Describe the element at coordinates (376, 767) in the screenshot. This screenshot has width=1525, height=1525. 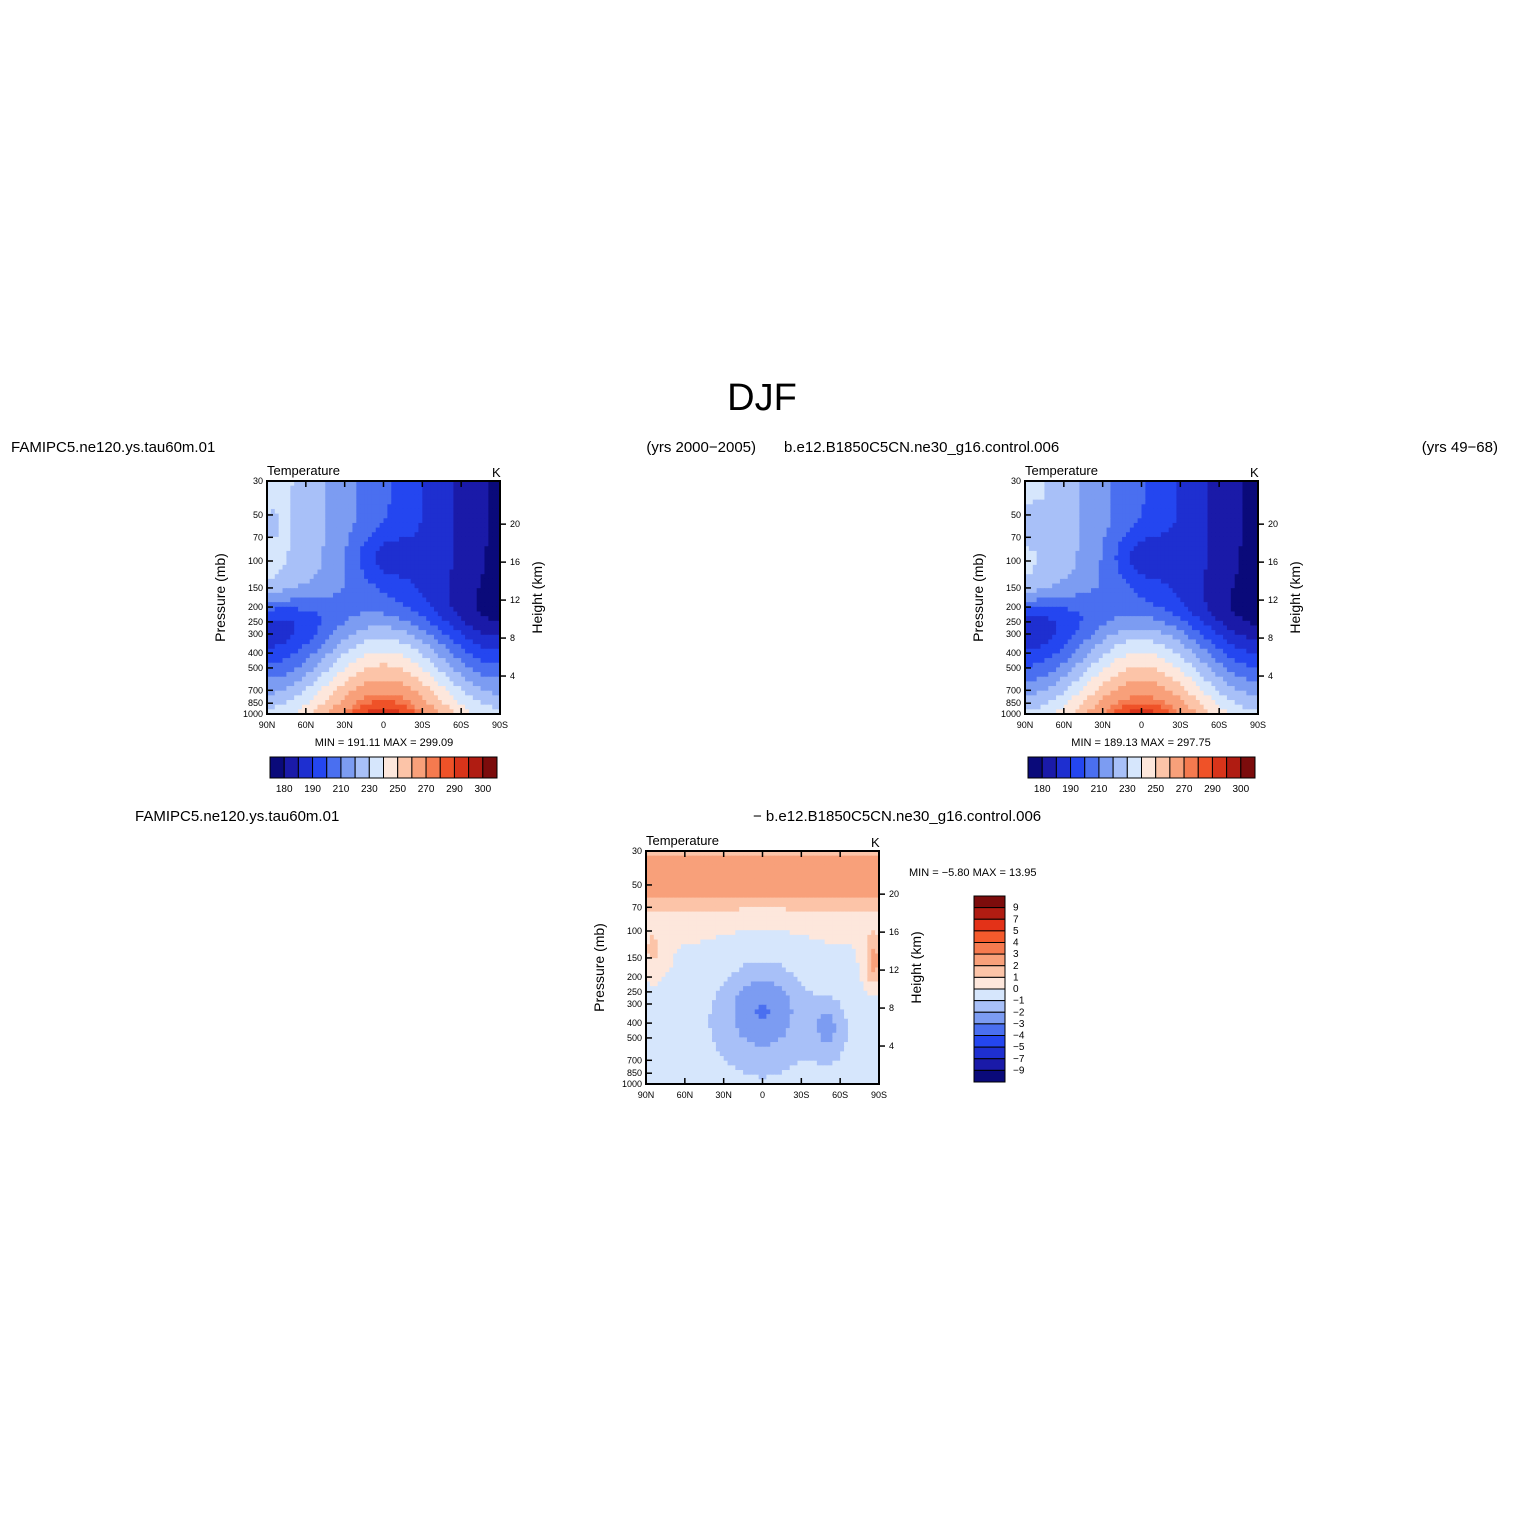
I see `colorbar-box` at that location.